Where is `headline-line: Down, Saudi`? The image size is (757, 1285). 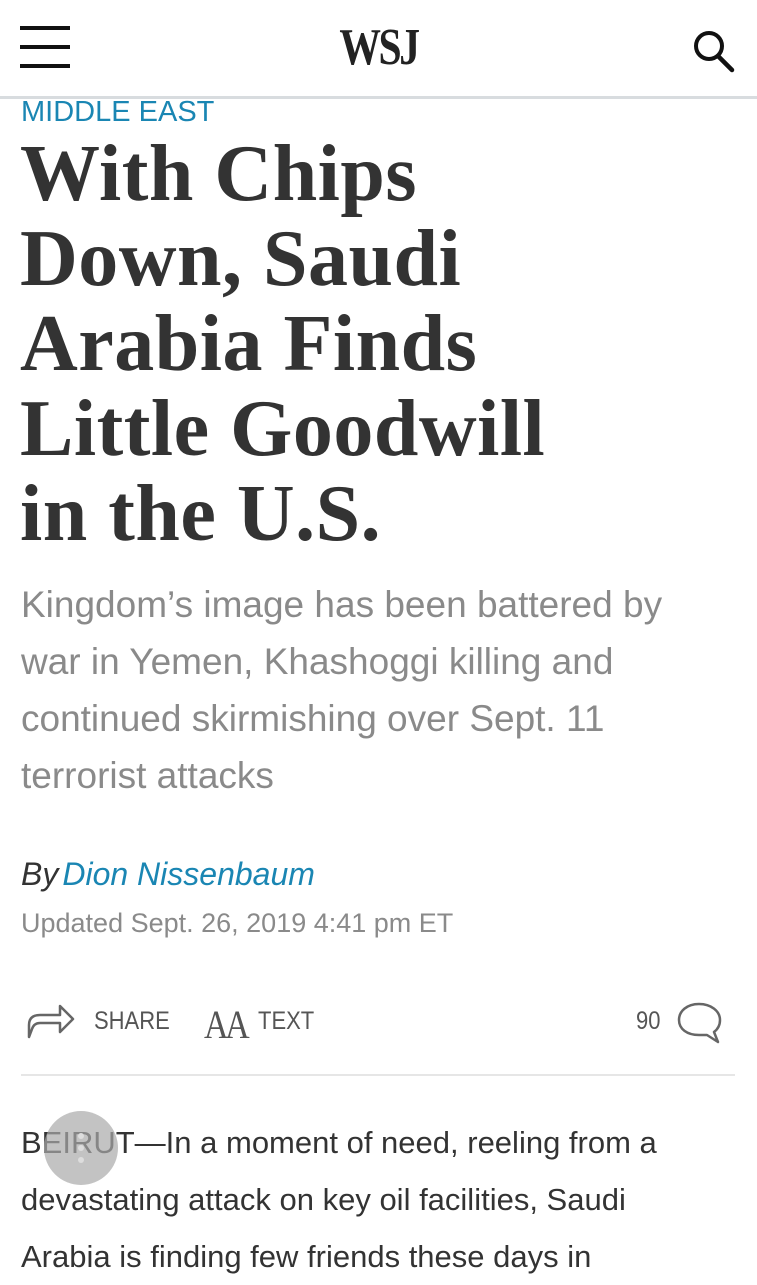 headline-line: Down, Saudi is located at coordinates (241, 259).